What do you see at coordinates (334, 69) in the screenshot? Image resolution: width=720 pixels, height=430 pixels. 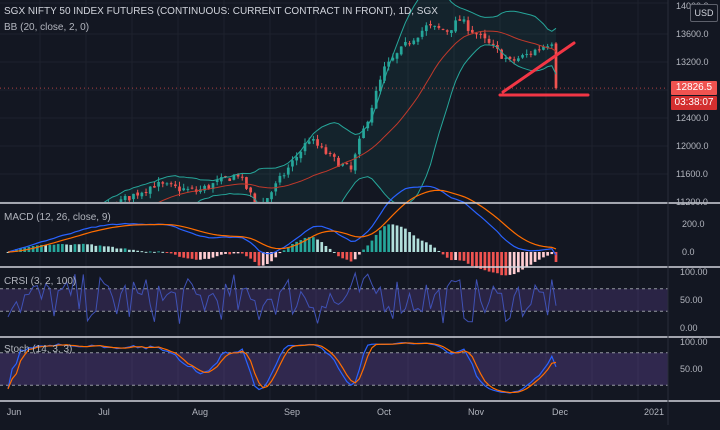 I see `trendline-drawings` at bounding box center [334, 69].